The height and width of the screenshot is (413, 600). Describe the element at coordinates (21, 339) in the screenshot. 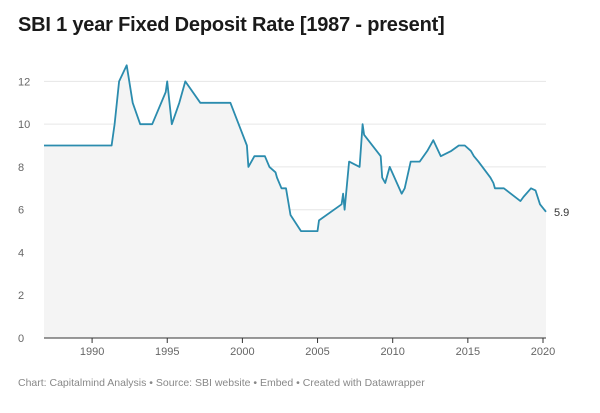

I see `y-tick-label: 0` at that location.